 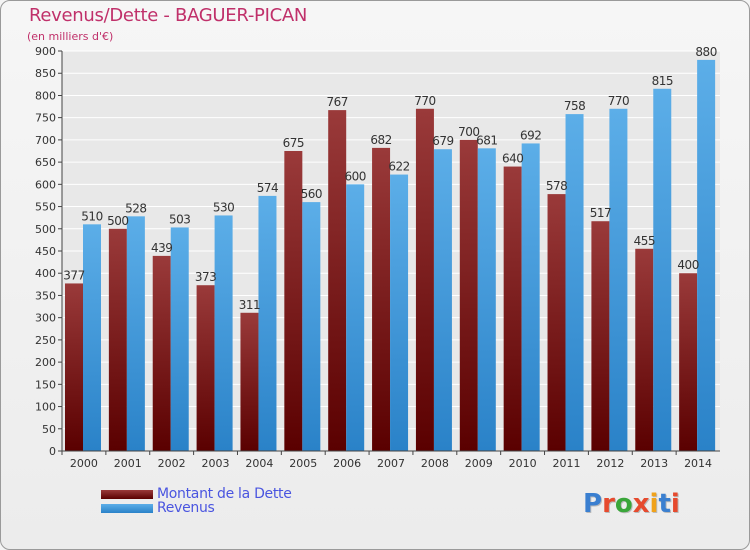 I want to click on x-tick-label: 2011, so click(x=566, y=463).